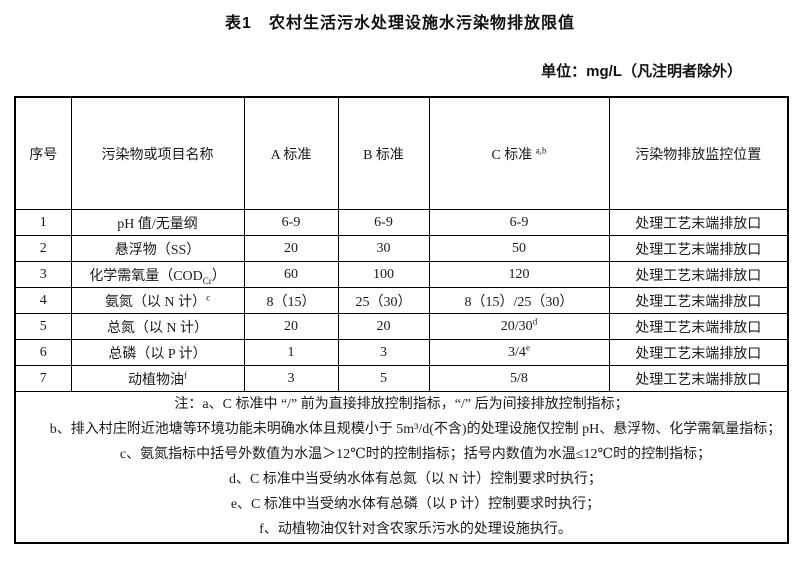 The image size is (800, 574). Describe the element at coordinates (383, 248) in the screenshot. I see `cell-standard-b: 30` at that location.